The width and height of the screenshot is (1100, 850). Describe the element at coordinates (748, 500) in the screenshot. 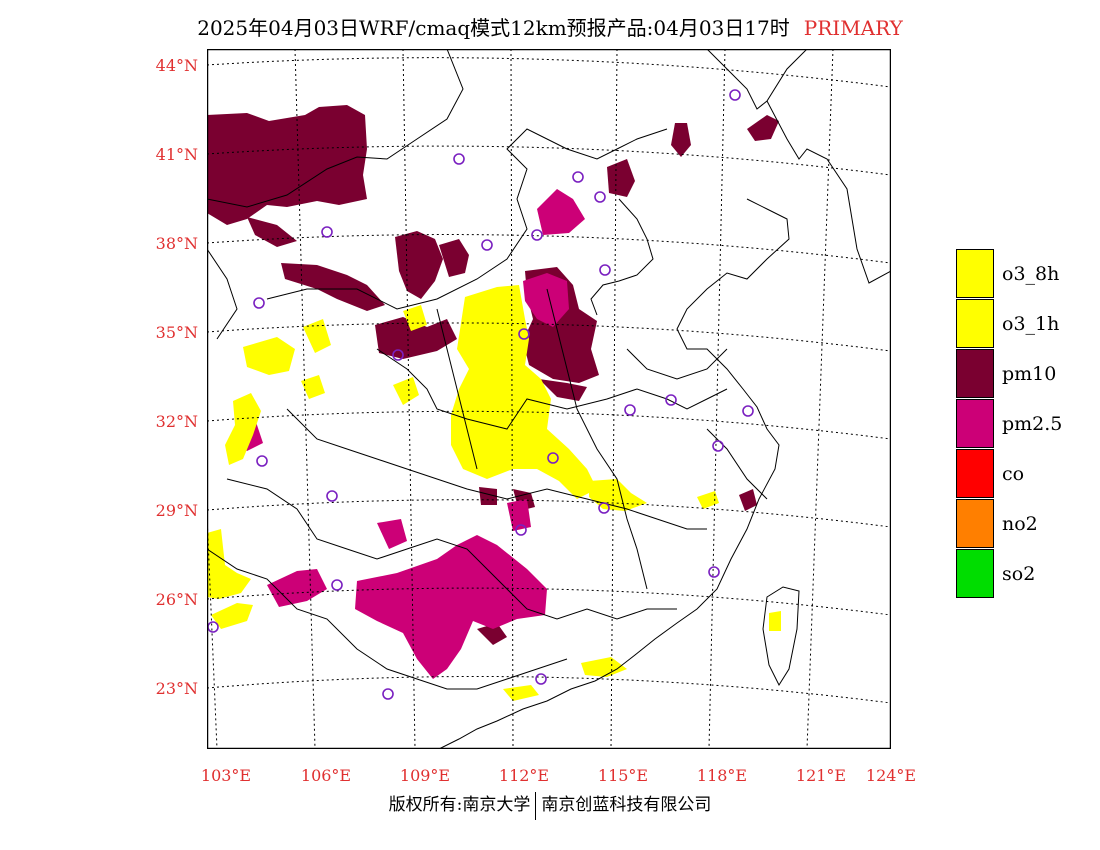

I see `pm10-region-zhejiang` at that location.